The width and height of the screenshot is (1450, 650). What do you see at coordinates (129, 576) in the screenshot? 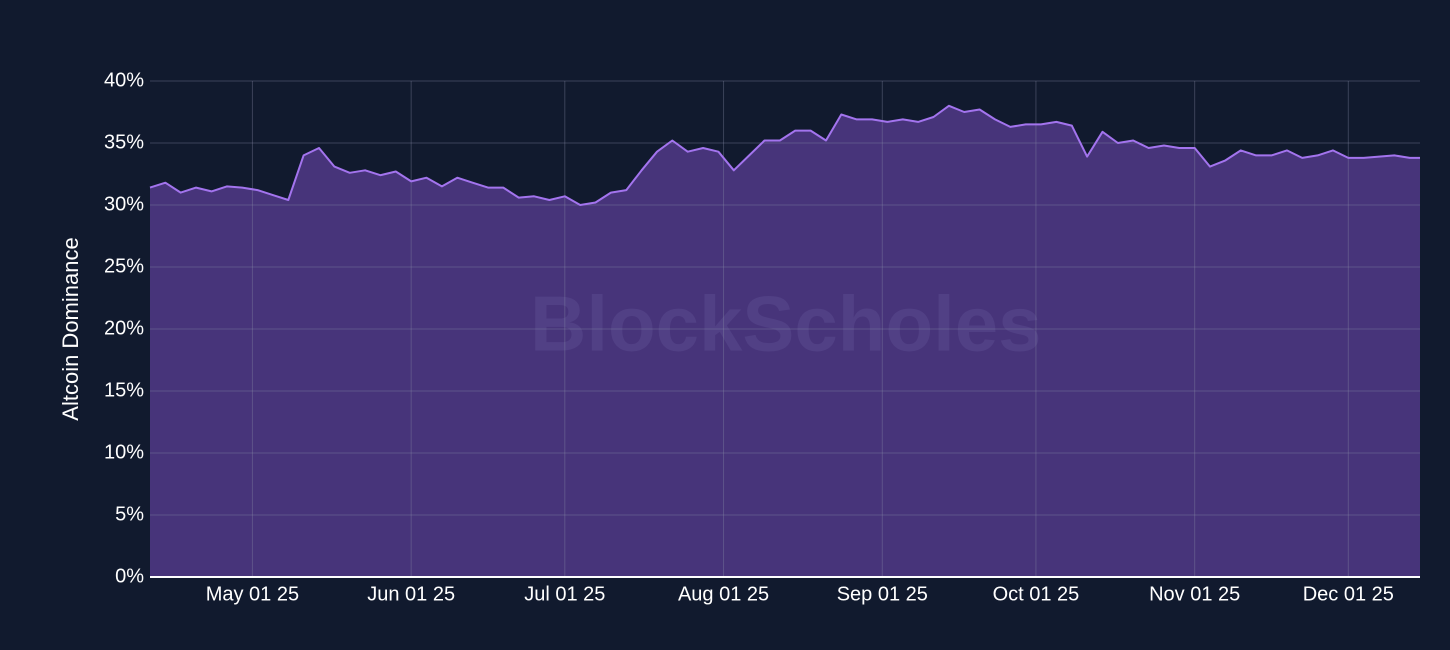
I see `y-tick-label: 0%` at bounding box center [129, 576].